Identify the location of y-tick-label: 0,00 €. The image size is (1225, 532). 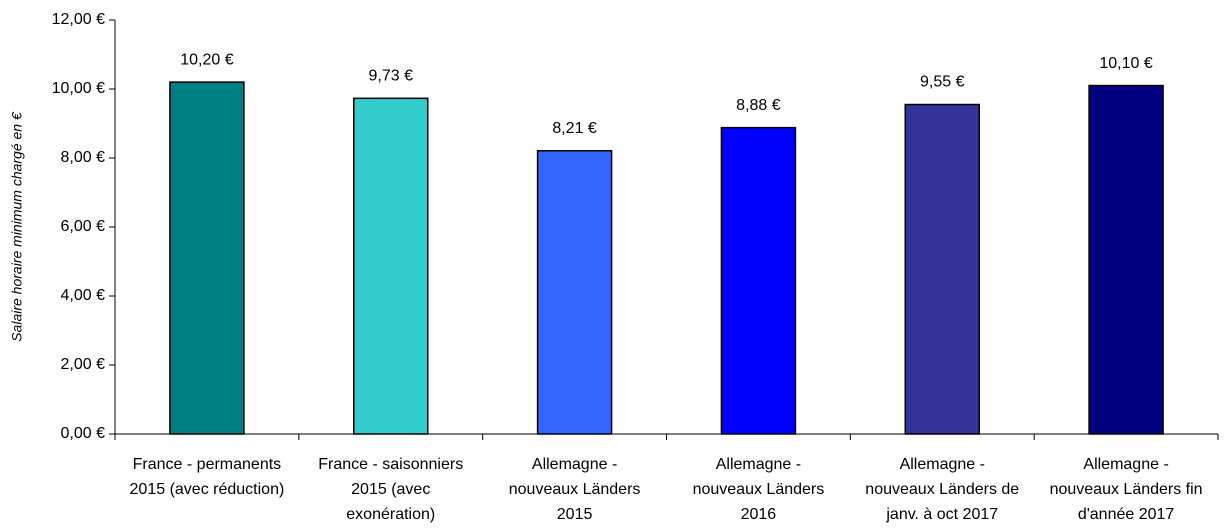
(83, 433).